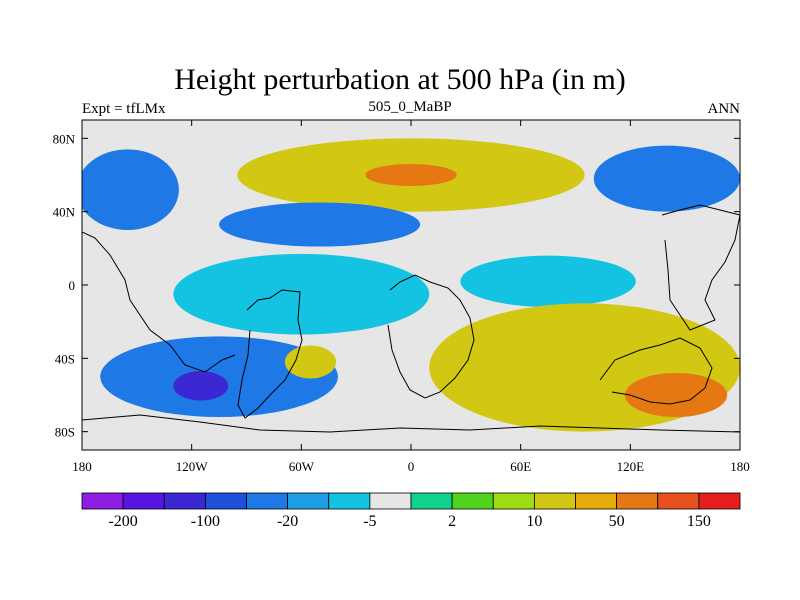 This screenshot has height=600, width=800. What do you see at coordinates (666, 178) in the screenshot?
I see `contour-siberia-negative` at bounding box center [666, 178].